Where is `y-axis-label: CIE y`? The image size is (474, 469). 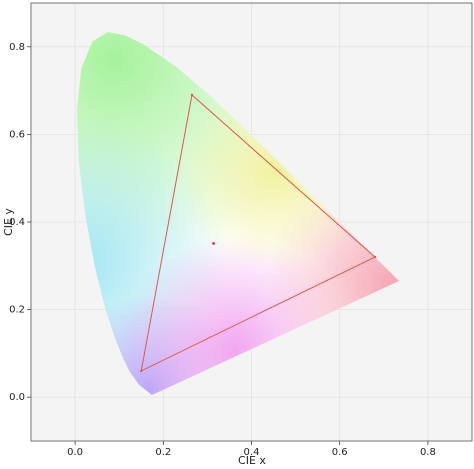 y-axis-label: CIE y is located at coordinates (8, 222).